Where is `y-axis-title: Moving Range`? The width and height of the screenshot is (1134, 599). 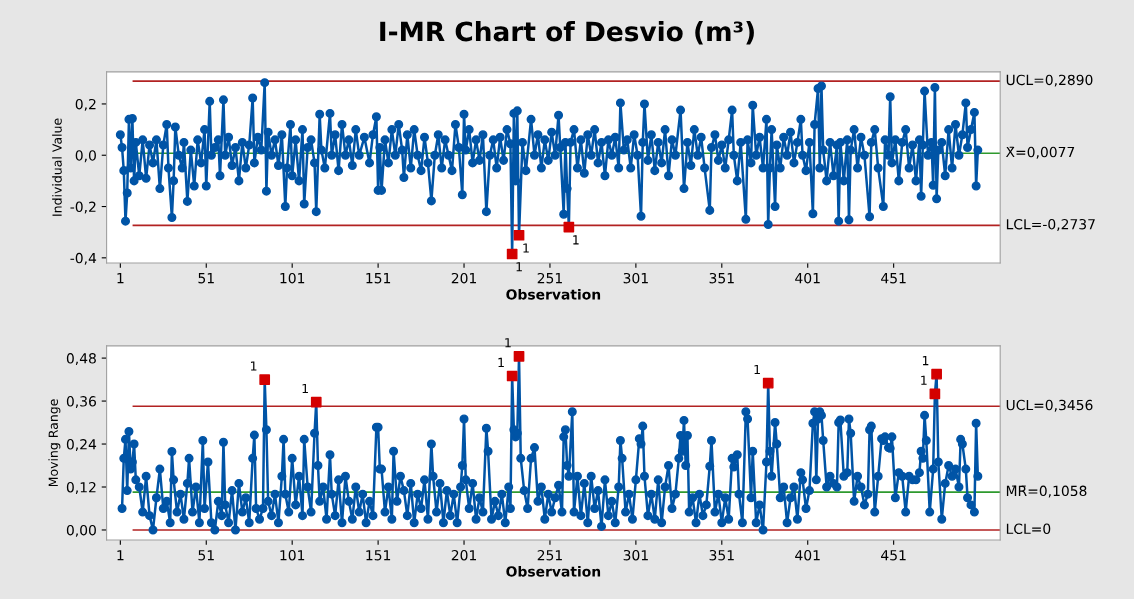
y-axis-title: Moving Range is located at coordinates (54, 443).